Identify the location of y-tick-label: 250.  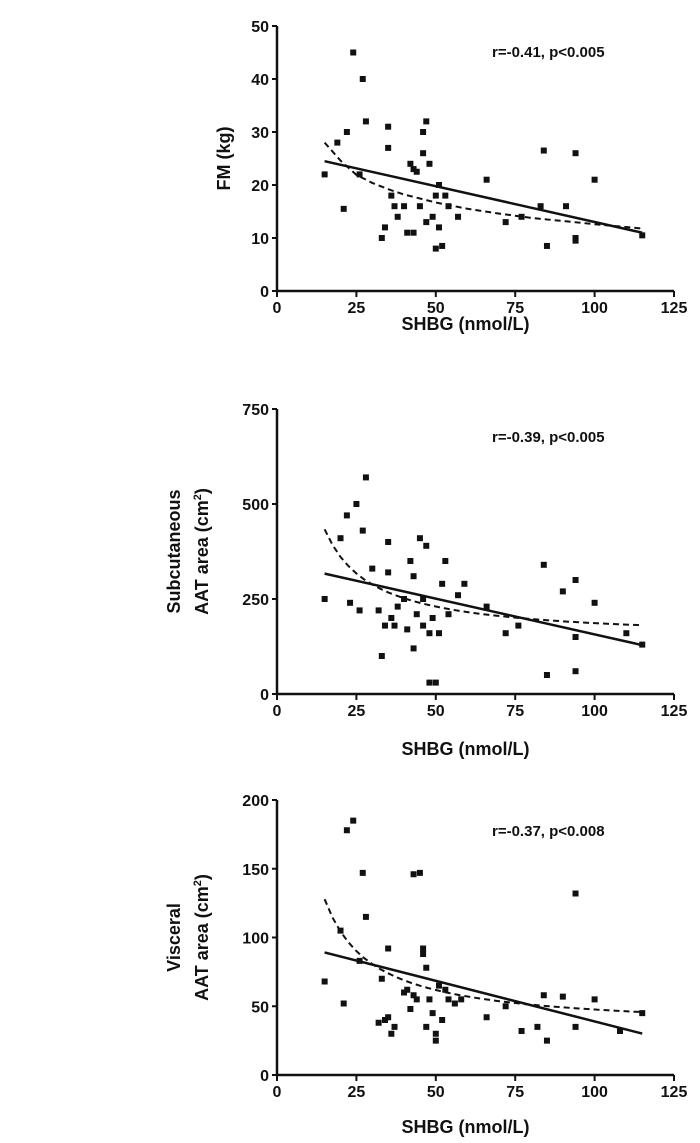
(255, 600).